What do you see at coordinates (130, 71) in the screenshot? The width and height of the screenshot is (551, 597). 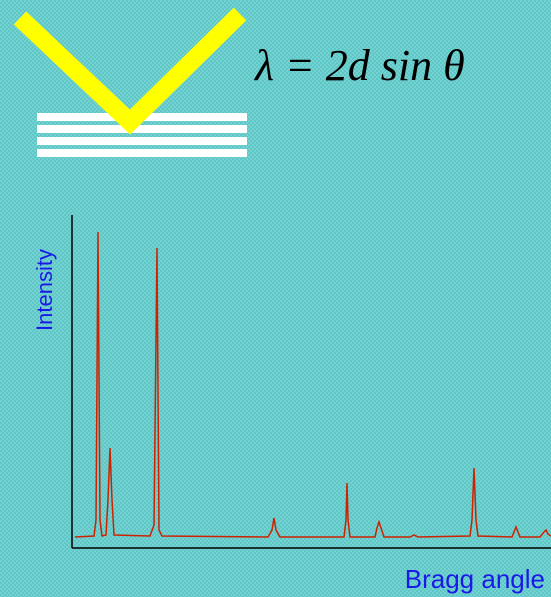 I see `x-ray-beam` at bounding box center [130, 71].